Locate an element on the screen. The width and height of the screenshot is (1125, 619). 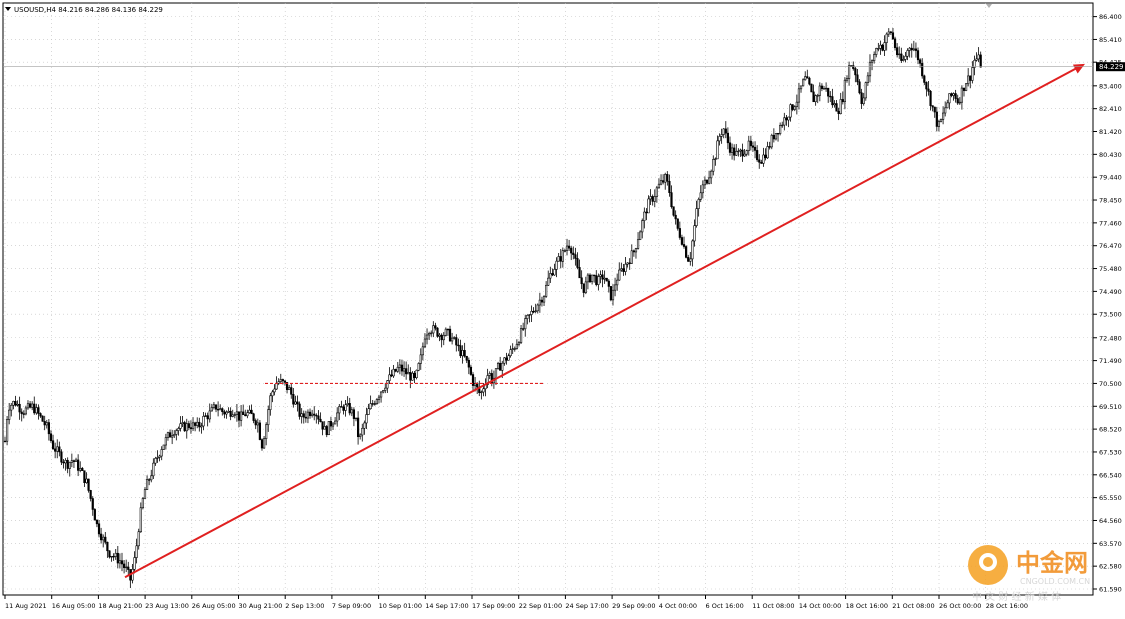
trend-arrow-head is located at coordinates (1078, 68).